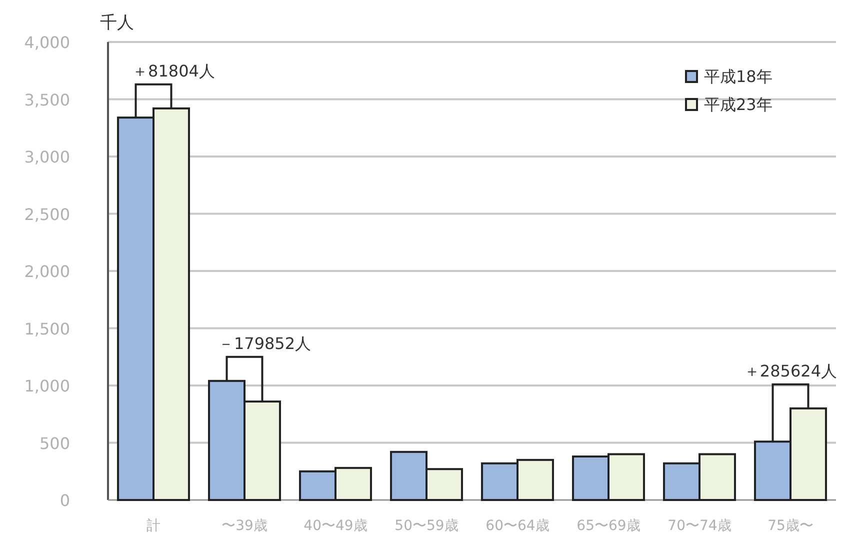 The image size is (841, 545). What do you see at coordinates (791, 526) in the screenshot?
I see `x-tick-label: 75歳〜` at bounding box center [791, 526].